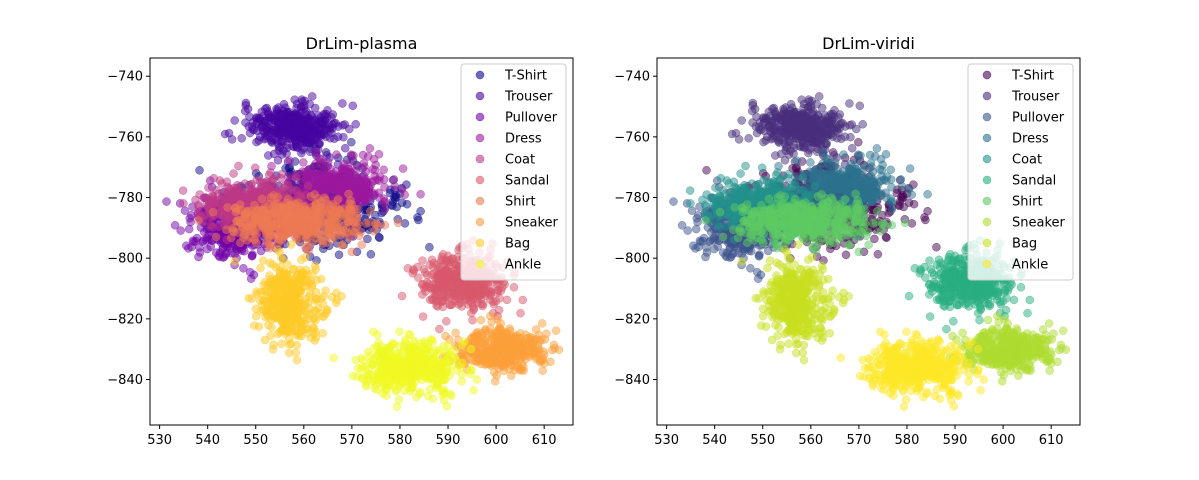  Describe the element at coordinates (523, 139) in the screenshot. I see `legend-label: Dress` at that location.